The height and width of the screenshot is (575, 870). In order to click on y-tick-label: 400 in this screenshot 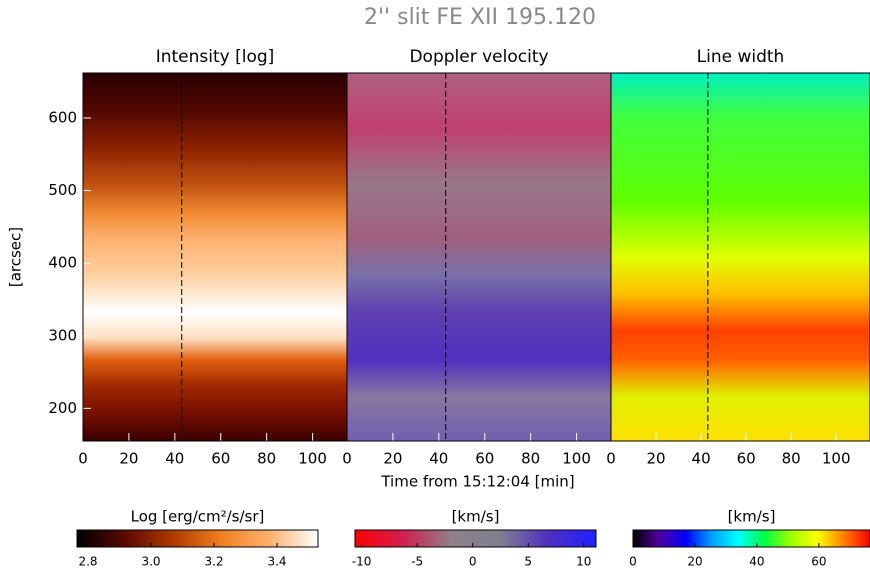, I will do `click(62, 263)`.